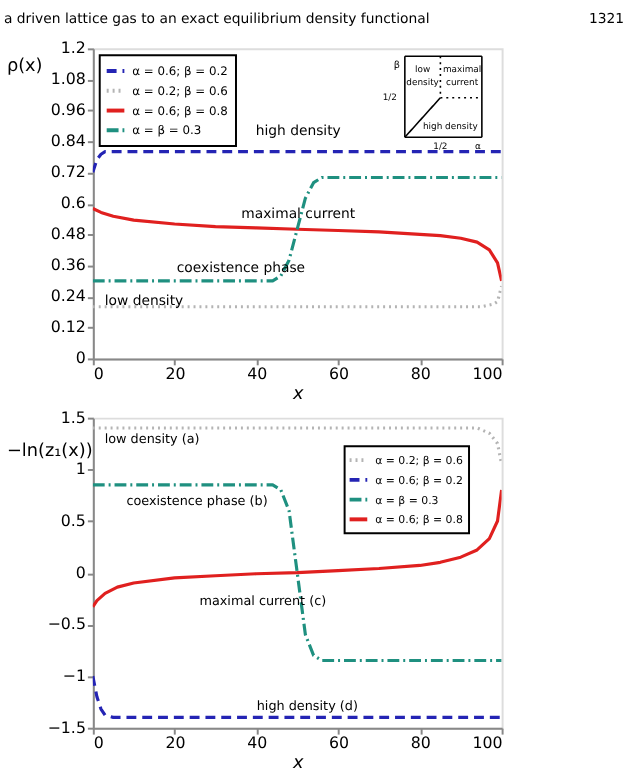  Describe the element at coordinates (24, 67) in the screenshot. I see `y-axis-title: ρ(x)` at that location.